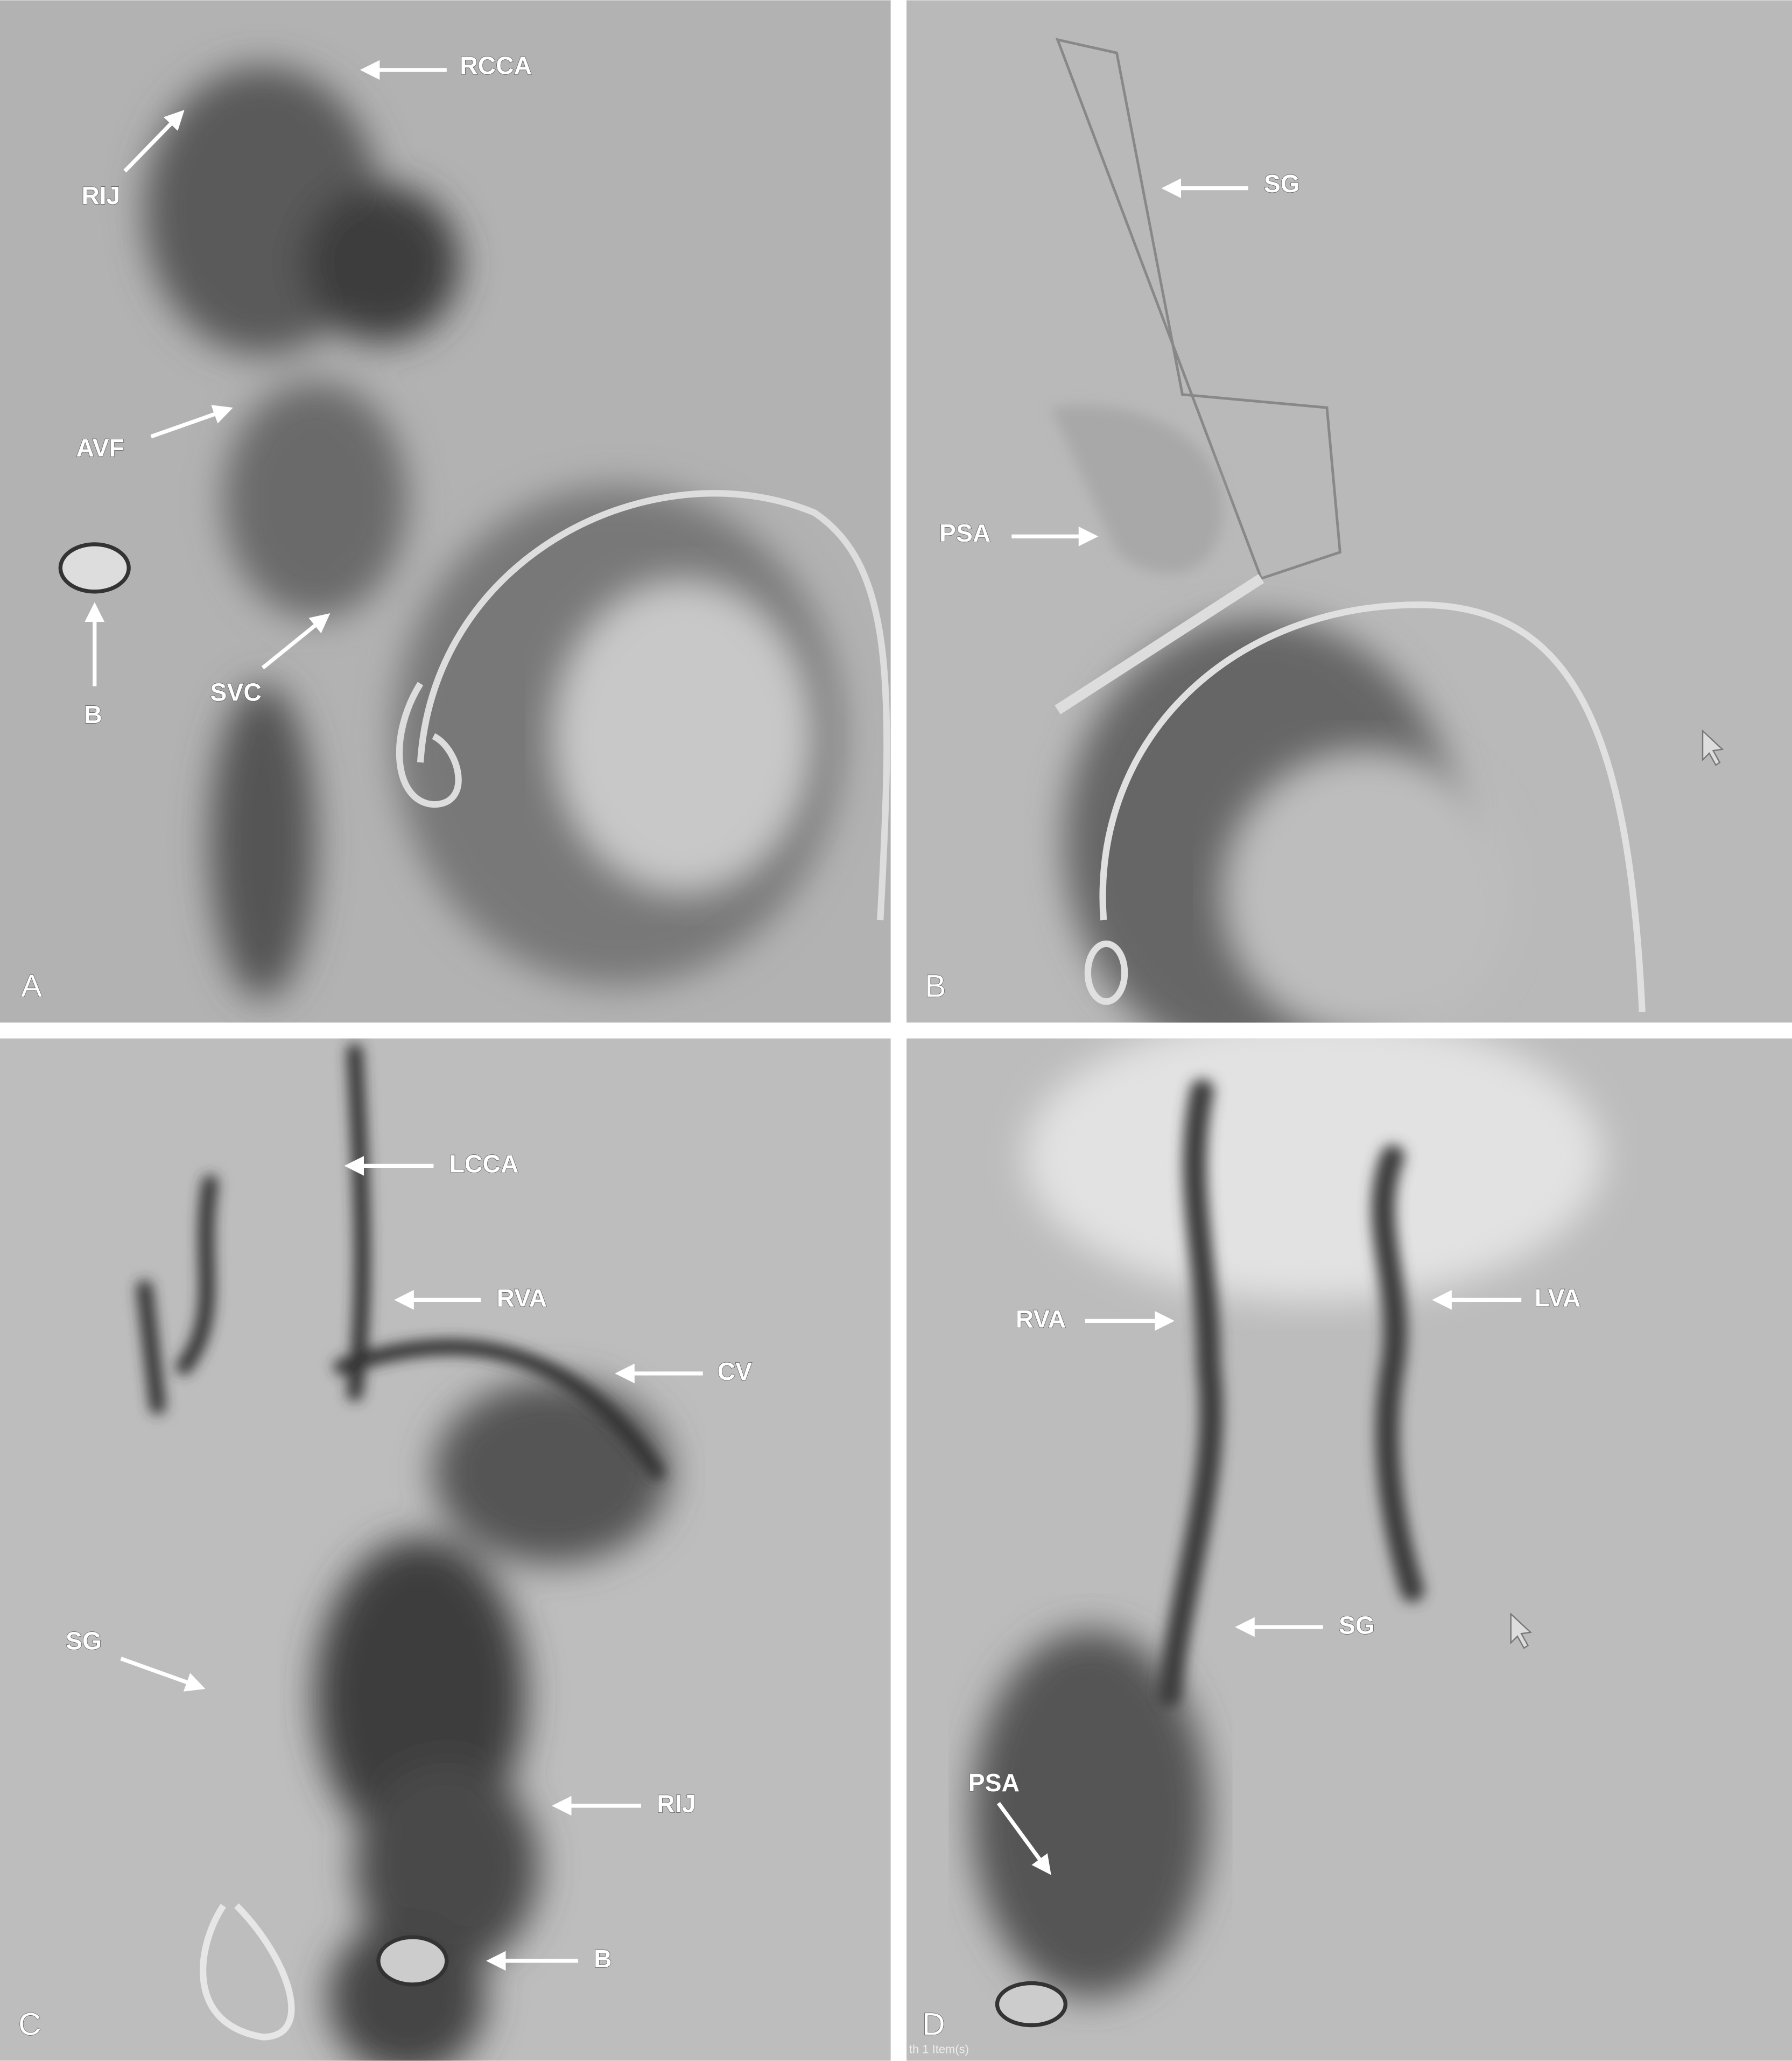  Describe the element at coordinates (235, 692) in the screenshot. I see `label: SVC` at that location.